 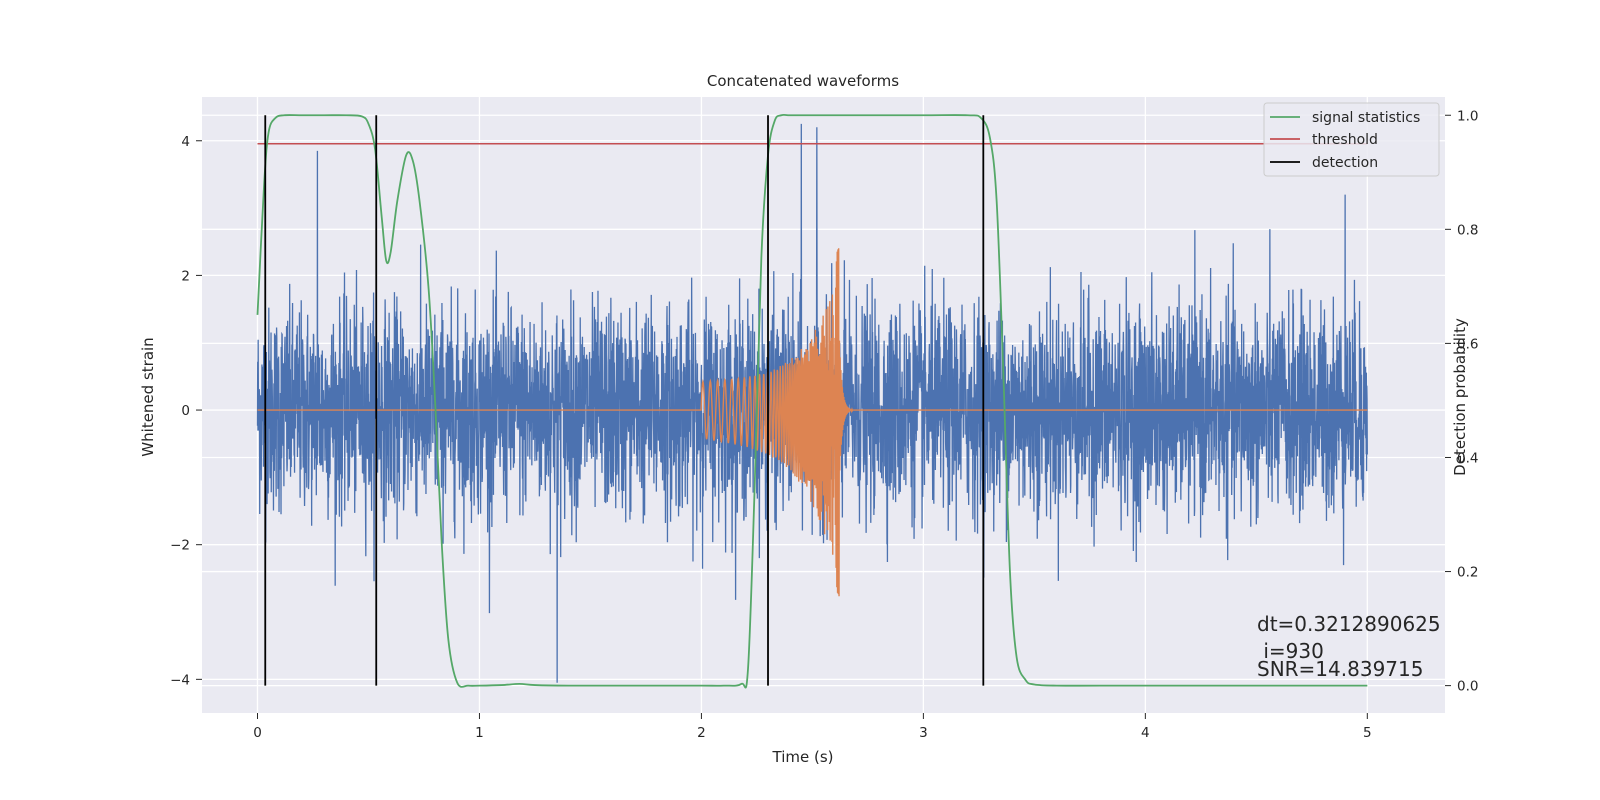 I want to click on legend-label-signal-statistics: signal statistics, so click(x=1366, y=118).